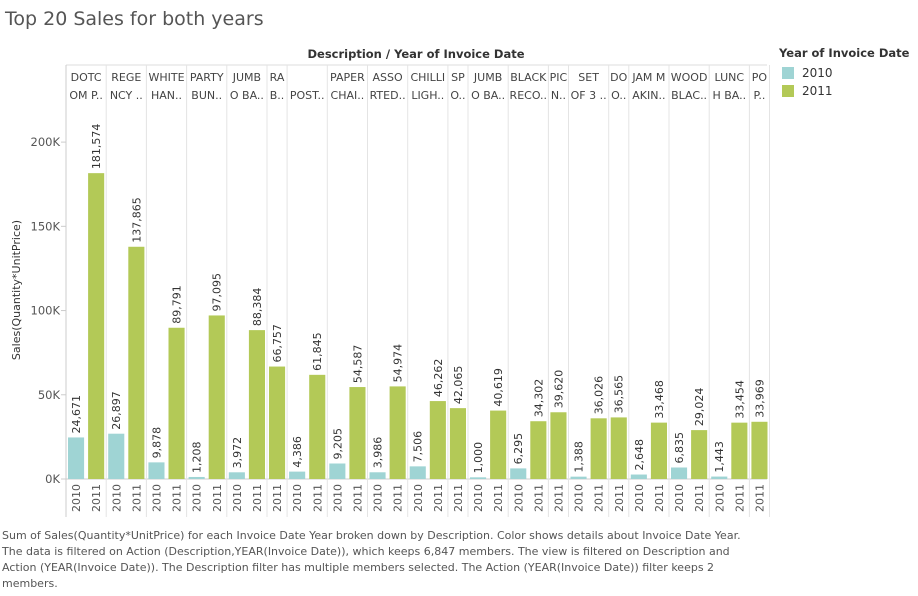 This screenshot has width=918, height=596. What do you see at coordinates (759, 95) in the screenshot?
I see `group-header-line2: P..` at bounding box center [759, 95].